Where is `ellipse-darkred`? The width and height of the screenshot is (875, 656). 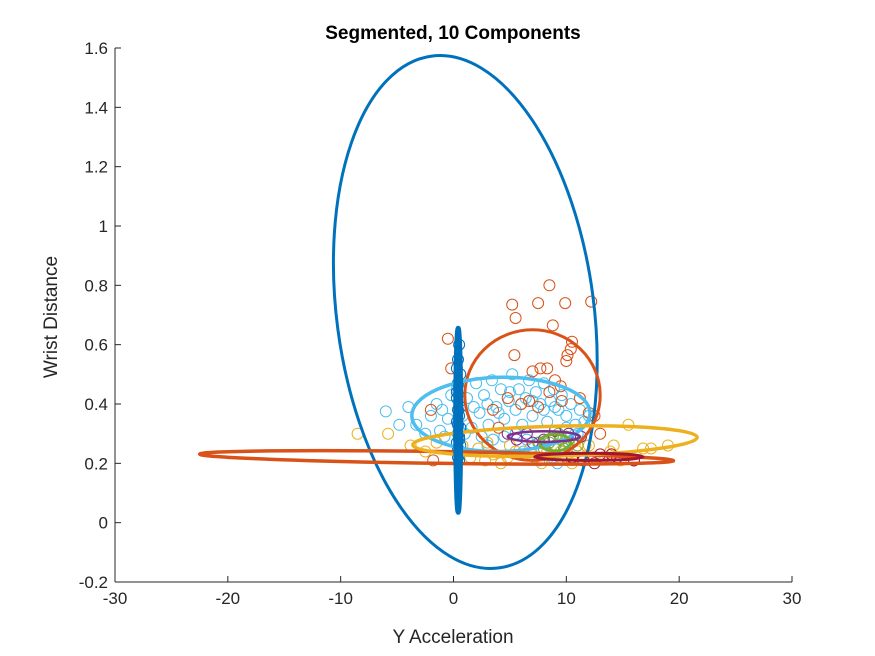
ellipse-darkred is located at coordinates (589, 456).